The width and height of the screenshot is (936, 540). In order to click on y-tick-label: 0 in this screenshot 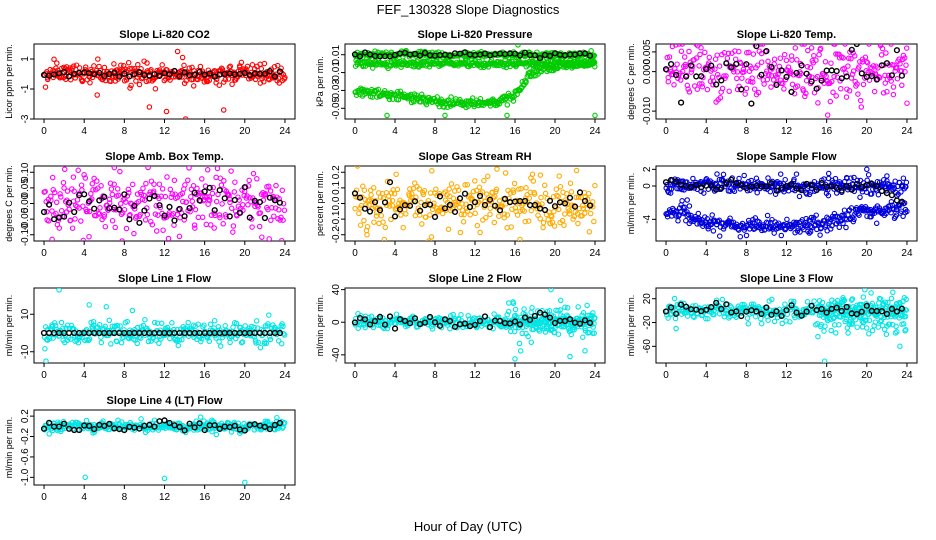, I will do `click(336, 322)`.